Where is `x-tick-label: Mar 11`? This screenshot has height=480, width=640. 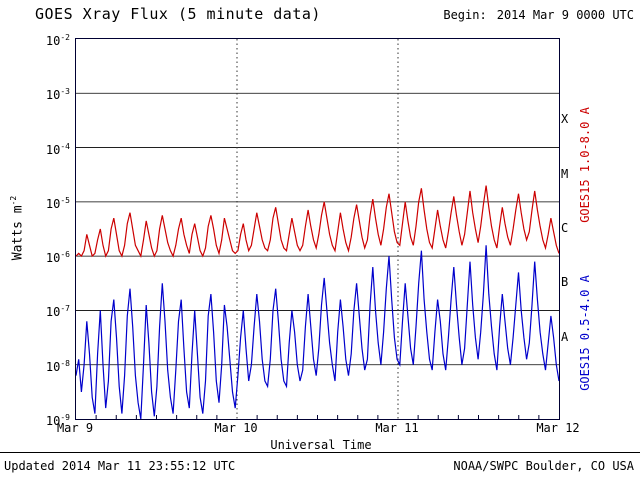
x-tick-label: Mar 11 is located at coordinates (397, 428).